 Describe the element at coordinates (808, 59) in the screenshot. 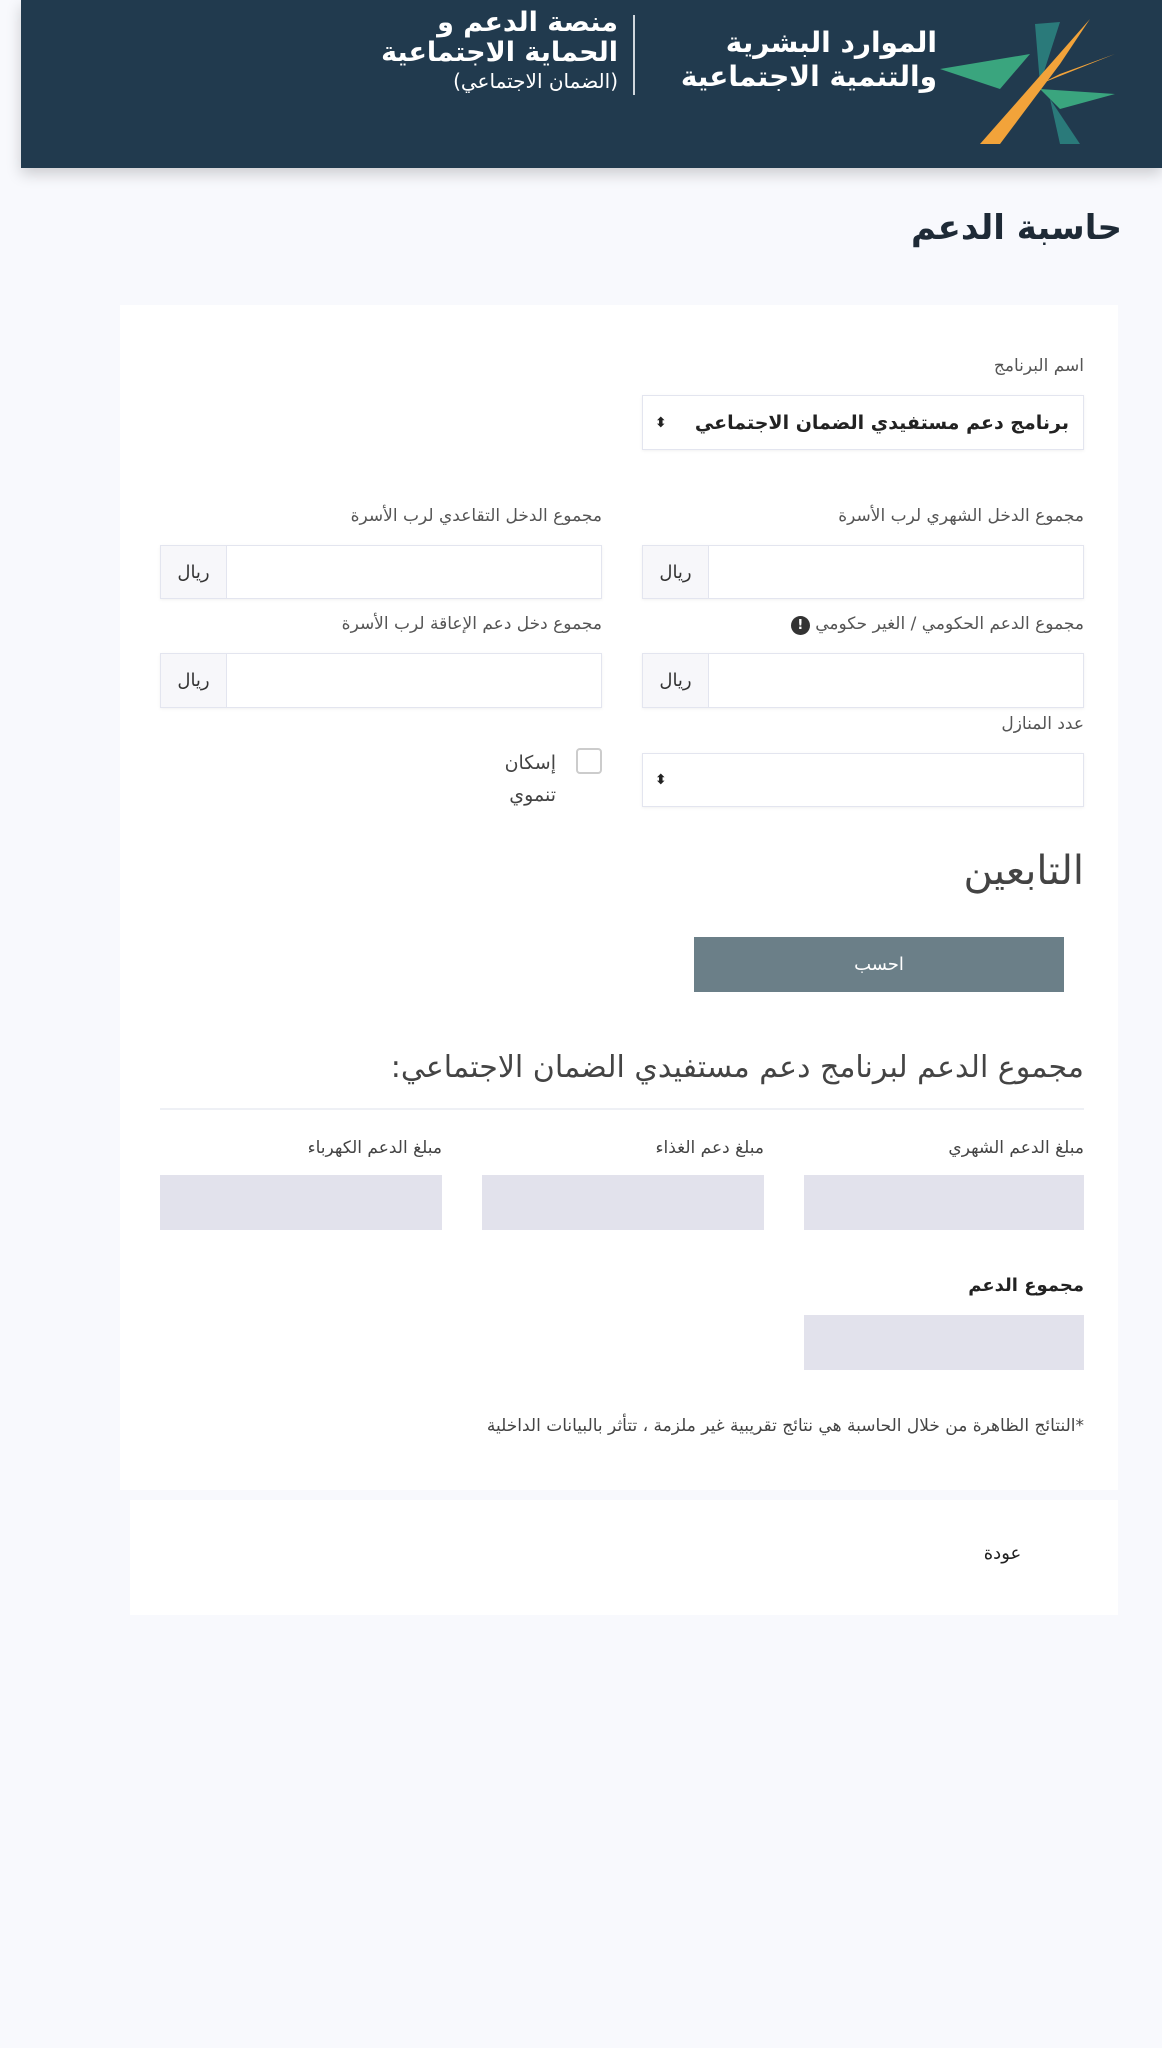

I see `ministry-name: الموارد البشرية والتنمية الاجتماعية` at that location.